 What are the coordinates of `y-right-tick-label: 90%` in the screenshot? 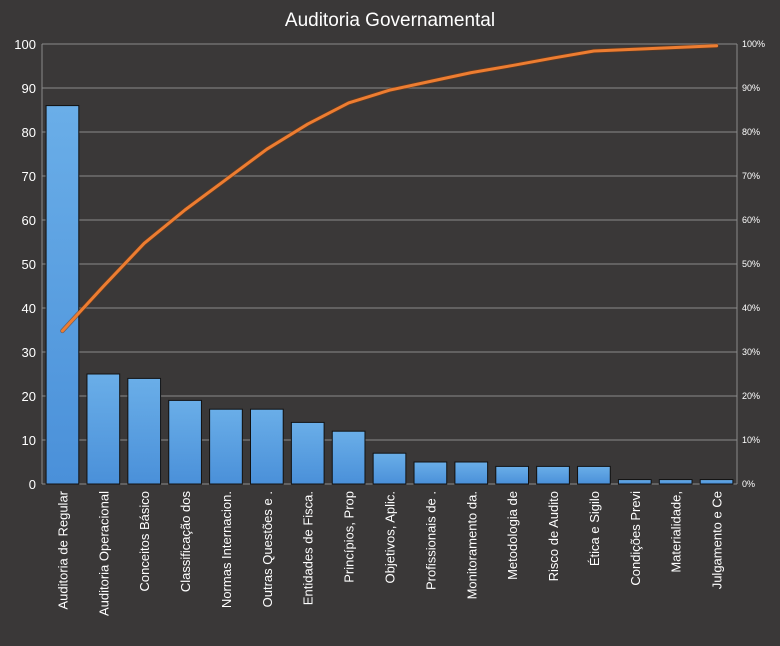 It's located at (751, 88).